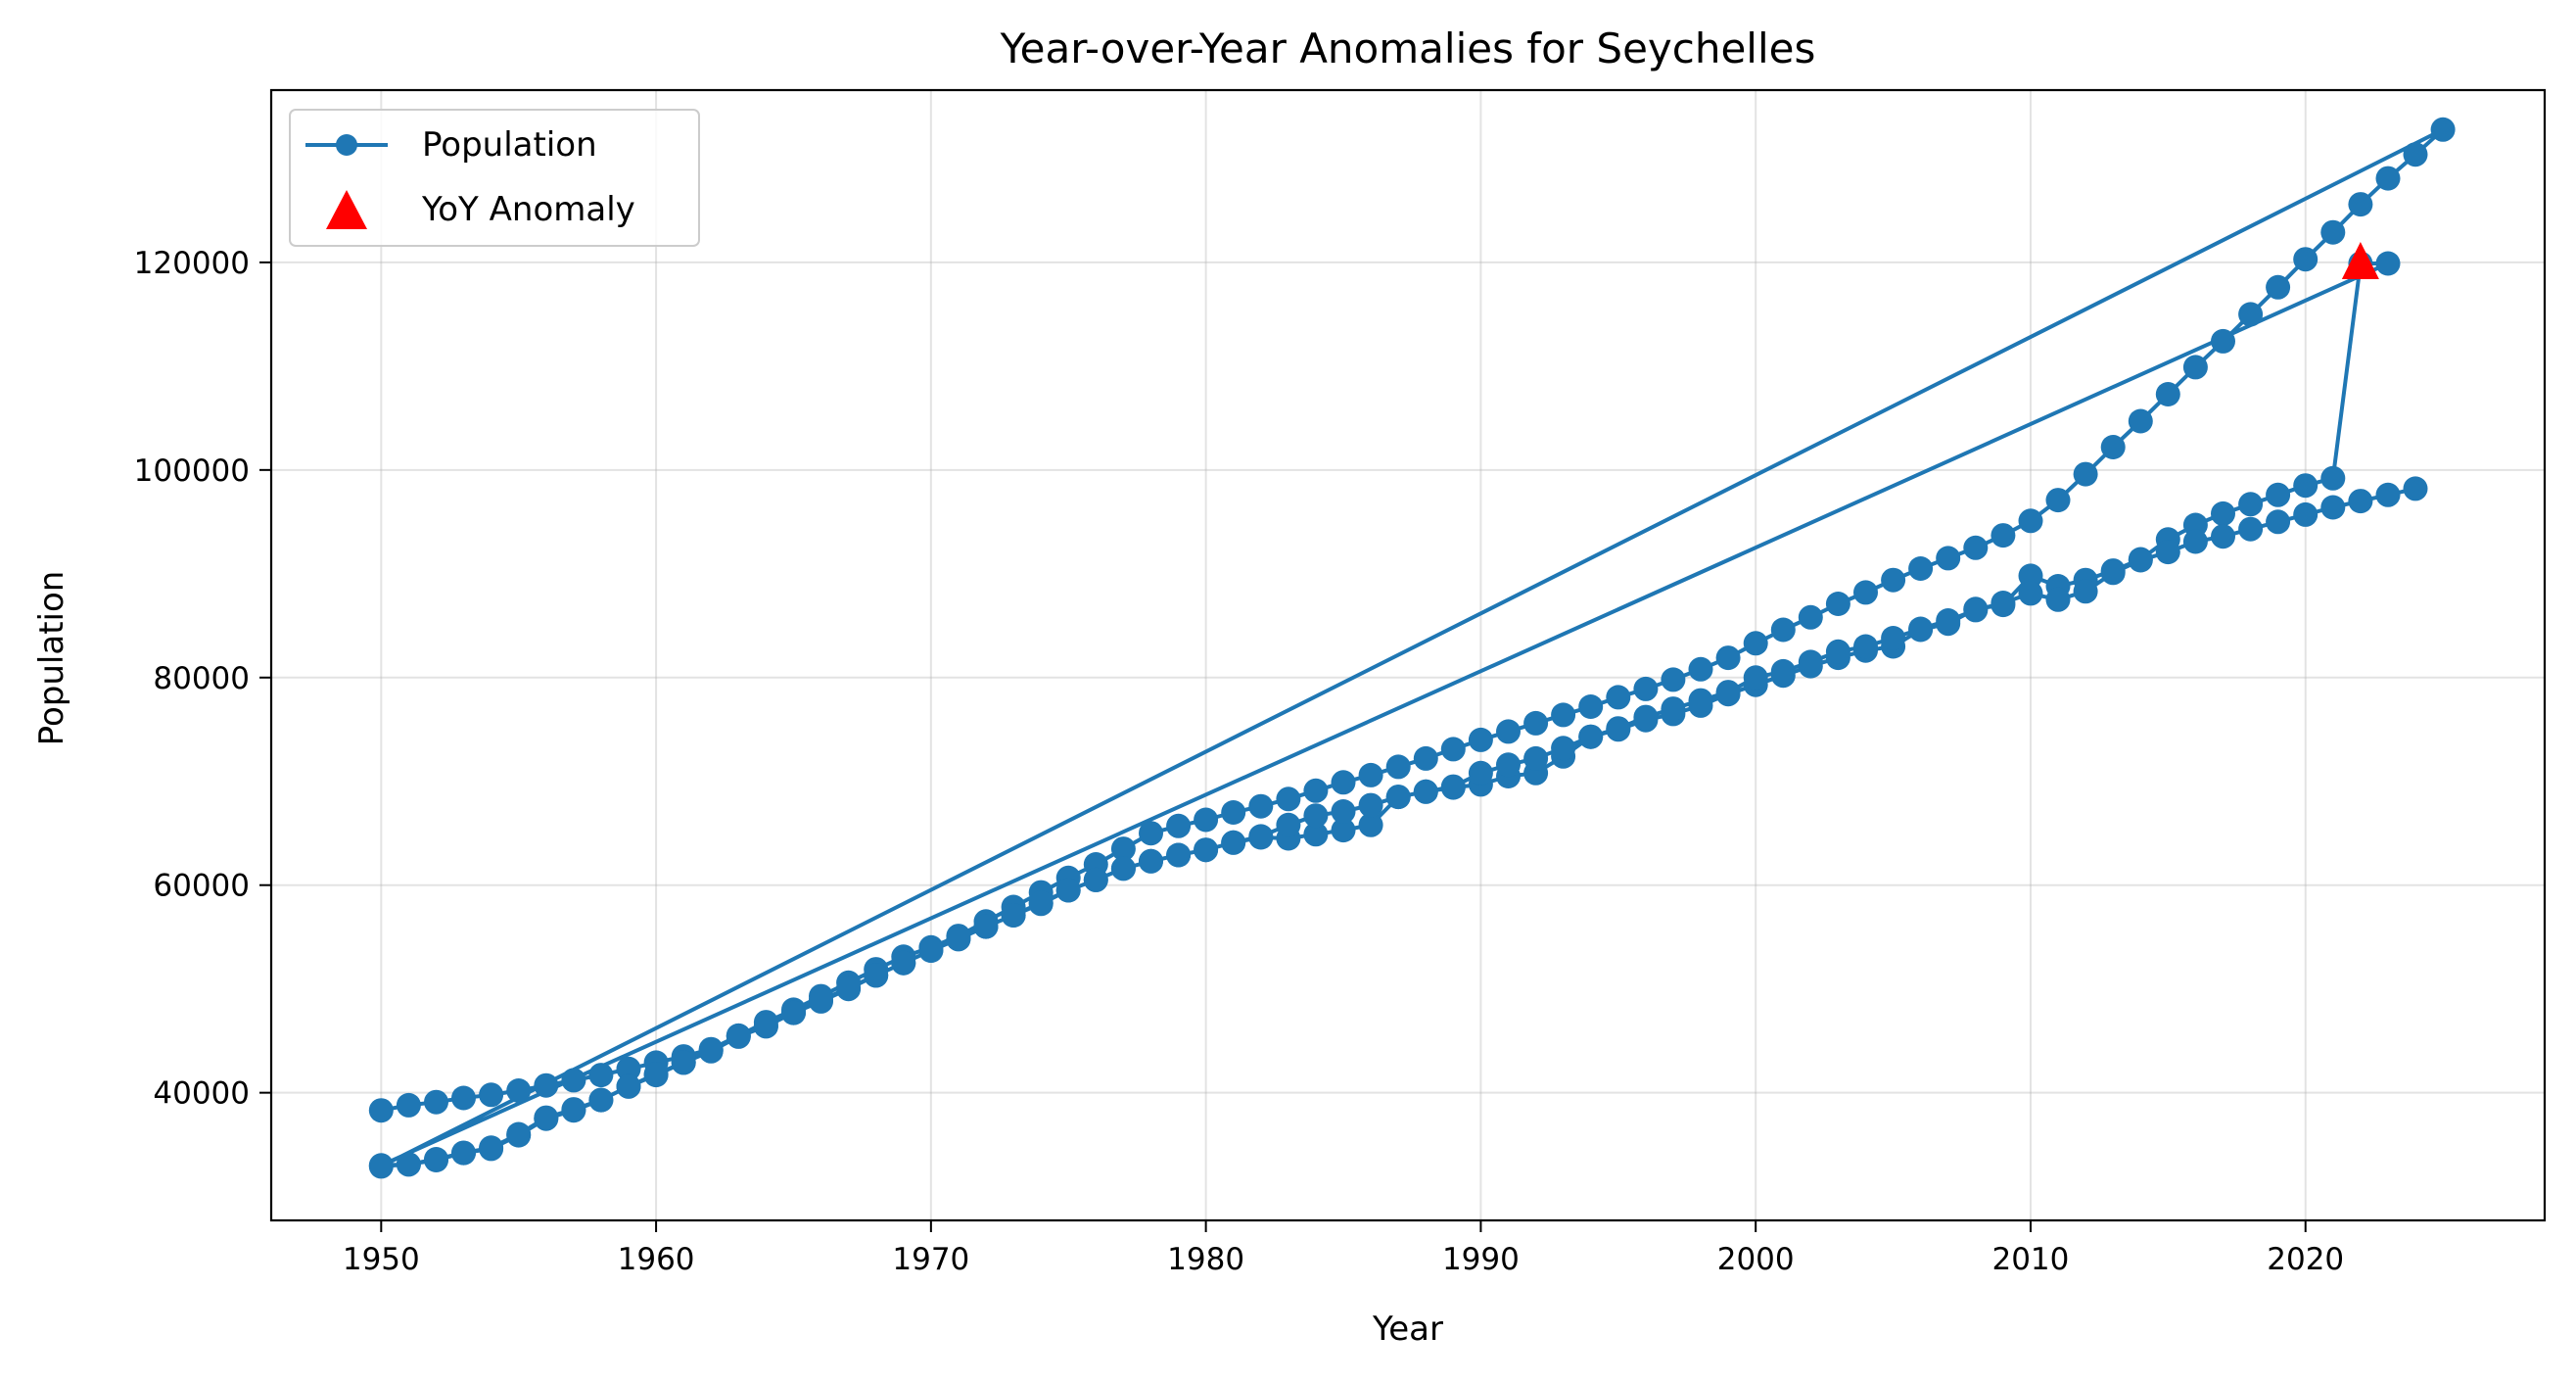 Image resolution: width=2576 pixels, height=1382 pixels. What do you see at coordinates (1756, 1259) in the screenshot?
I see `x-tick-label: 2000` at bounding box center [1756, 1259].